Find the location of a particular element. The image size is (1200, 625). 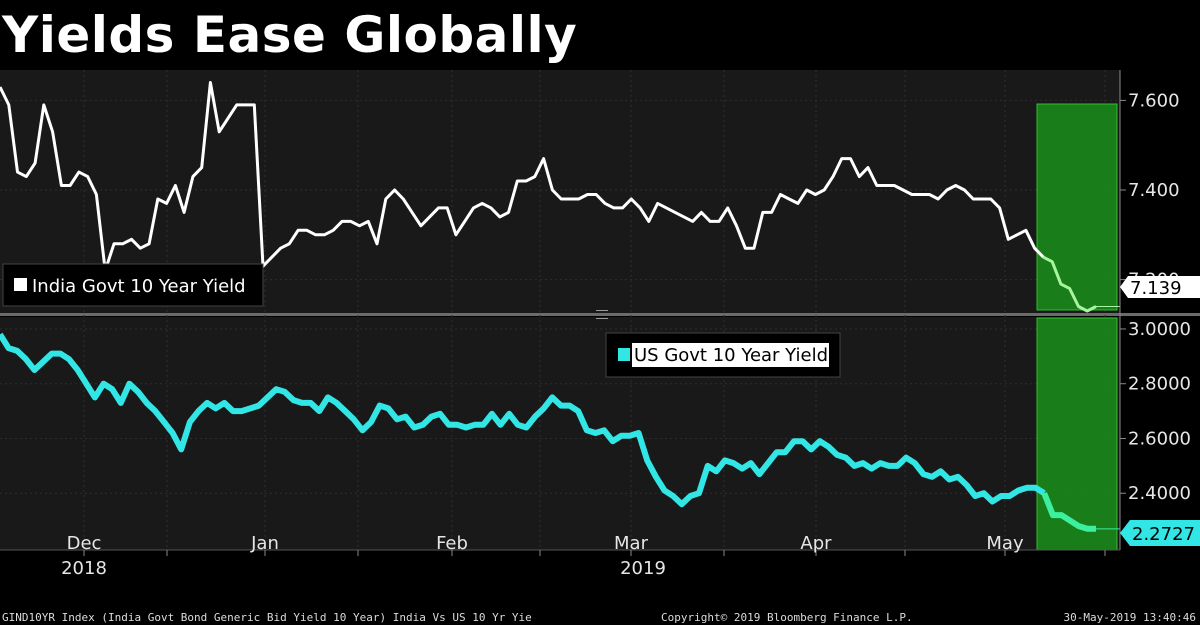

x-year-label-2018: 2018 is located at coordinates (84, 568).